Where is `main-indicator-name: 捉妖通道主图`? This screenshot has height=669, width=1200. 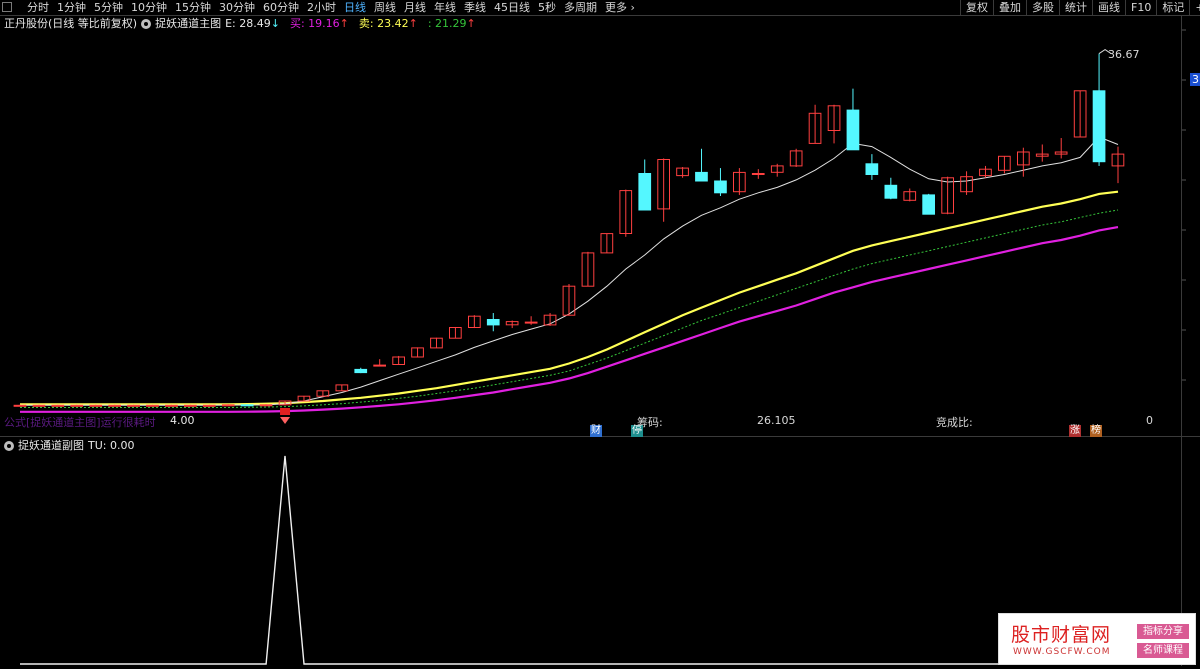 main-indicator-name: 捉妖通道主图 is located at coordinates (188, 23).